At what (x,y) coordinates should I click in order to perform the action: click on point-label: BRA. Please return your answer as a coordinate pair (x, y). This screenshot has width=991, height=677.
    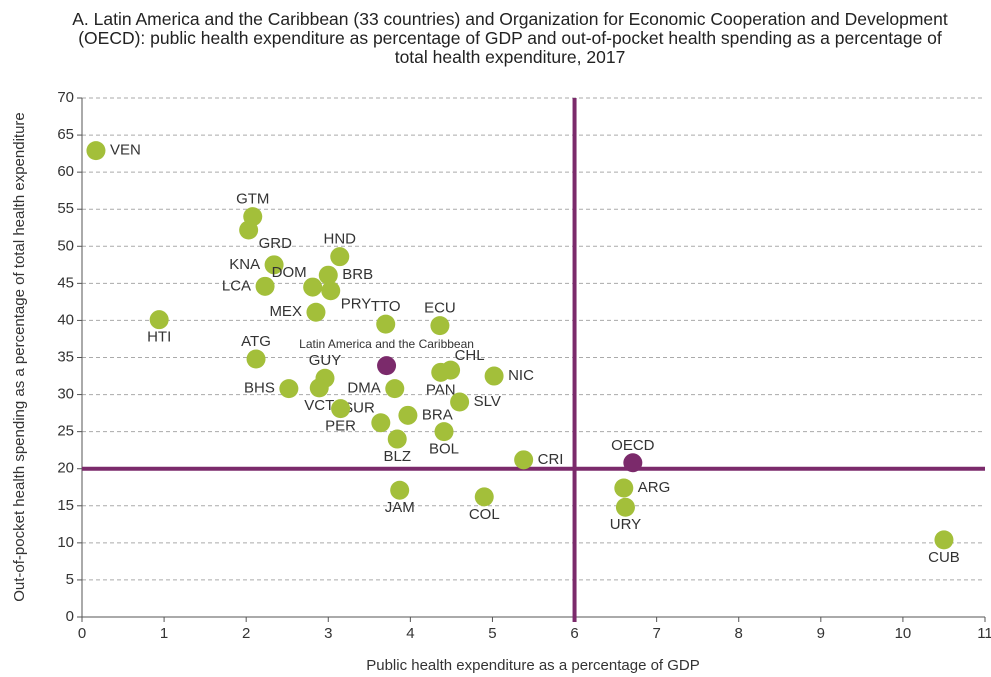
    Looking at the image, I should click on (437, 414).